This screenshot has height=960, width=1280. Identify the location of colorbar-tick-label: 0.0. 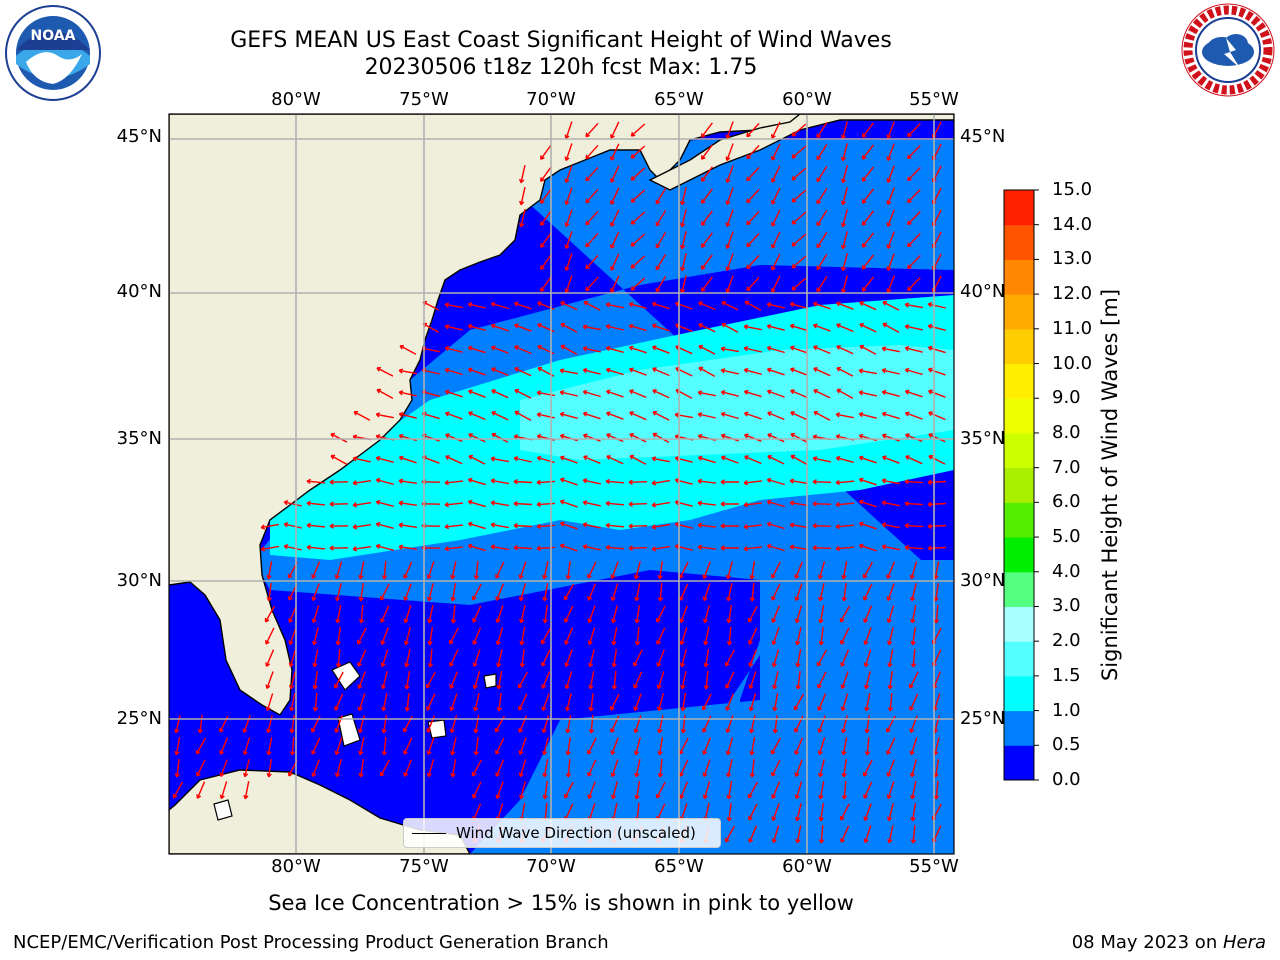
(1066, 779).